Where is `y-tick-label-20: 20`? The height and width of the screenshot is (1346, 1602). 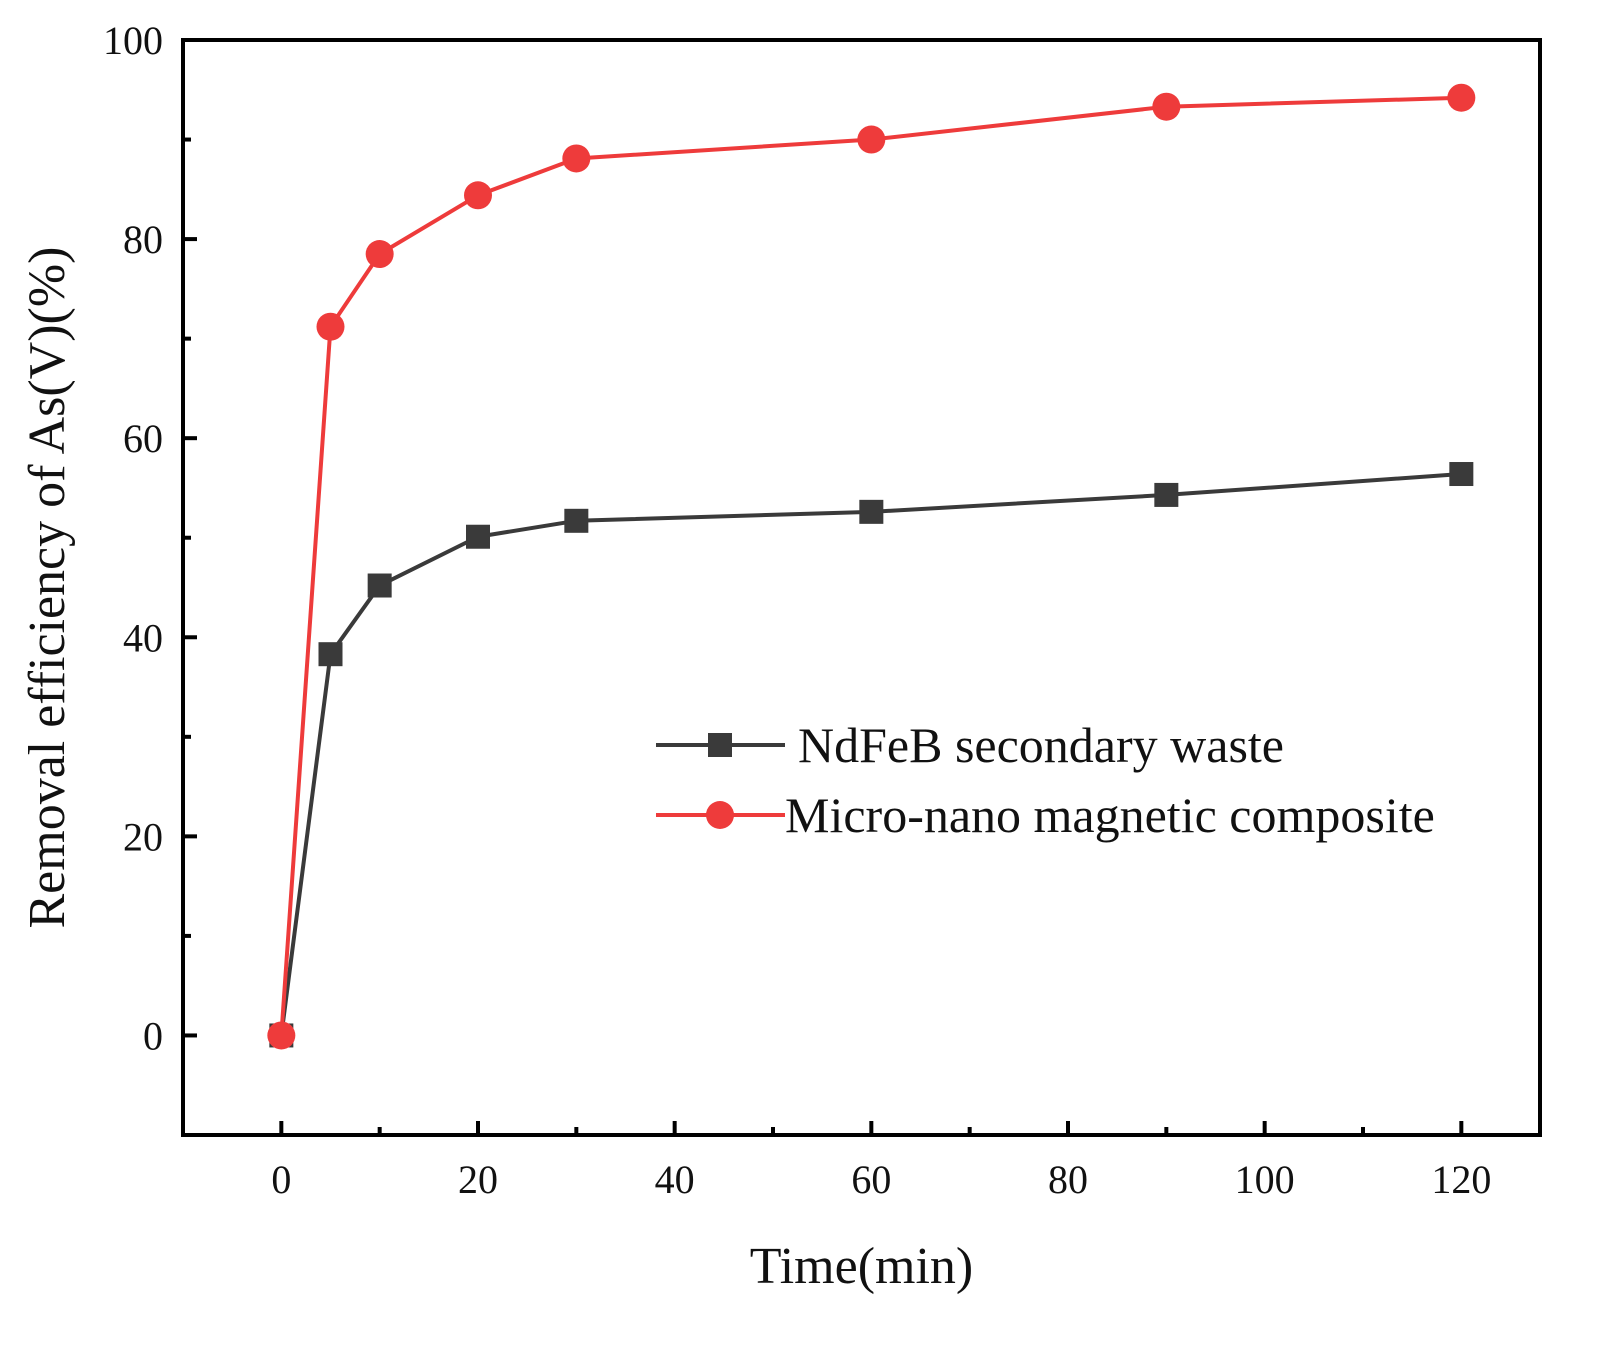
y-tick-label-20: 20 is located at coordinates (143, 836).